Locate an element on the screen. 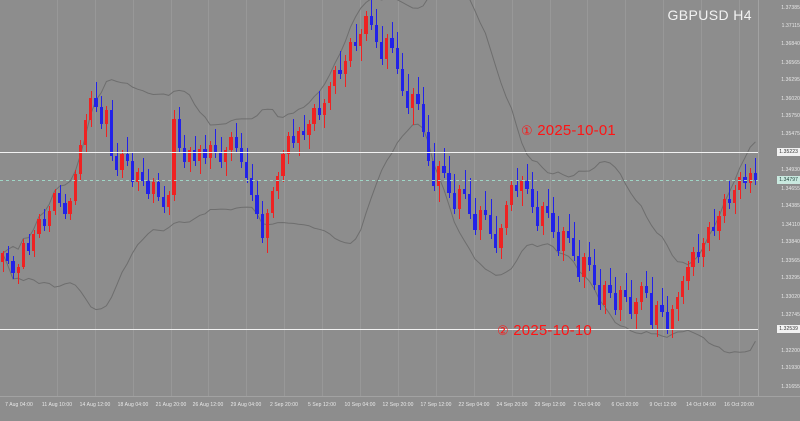 The width and height of the screenshot is (800, 421). annotation-1: ① 2025-10-01 is located at coordinates (568, 130).